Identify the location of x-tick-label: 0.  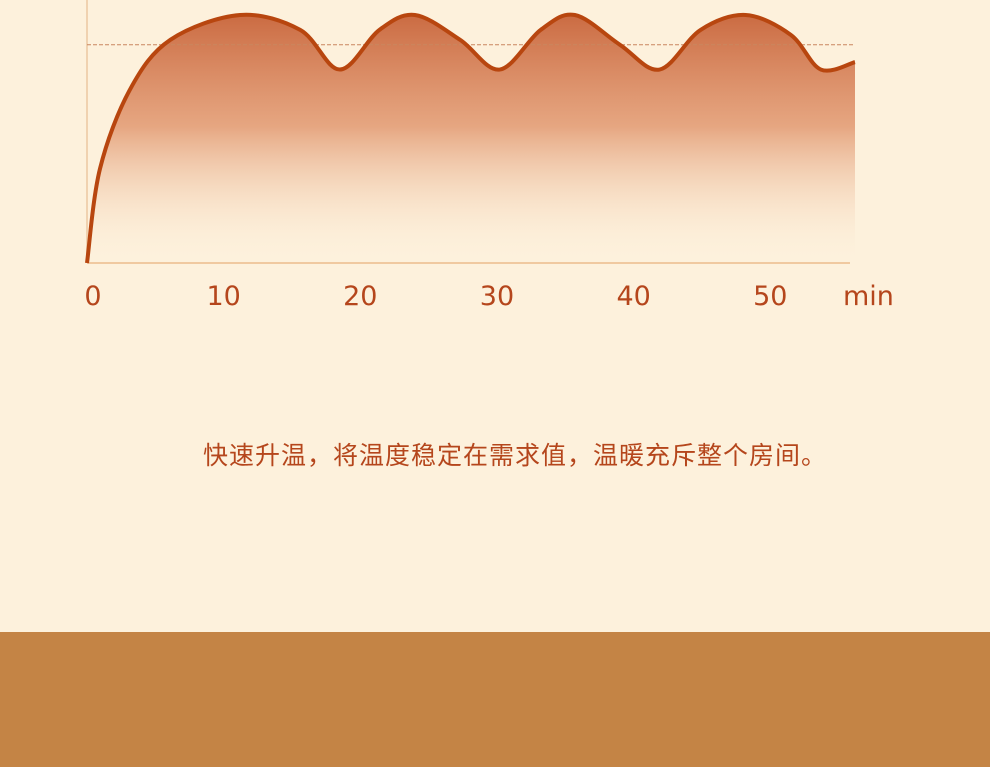
(92, 296).